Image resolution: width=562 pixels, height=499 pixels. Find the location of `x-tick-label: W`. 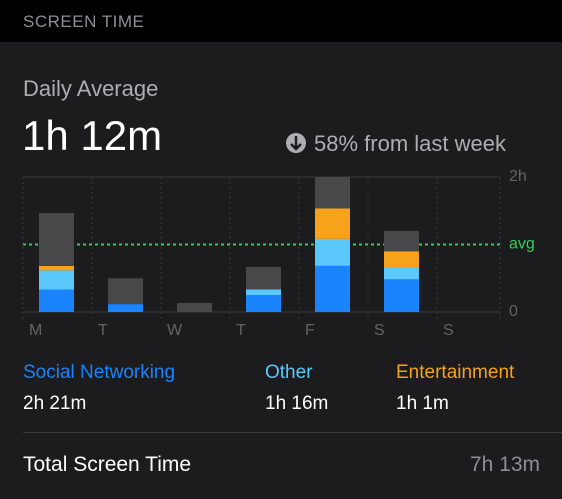

x-tick-label: W is located at coordinates (175, 330).